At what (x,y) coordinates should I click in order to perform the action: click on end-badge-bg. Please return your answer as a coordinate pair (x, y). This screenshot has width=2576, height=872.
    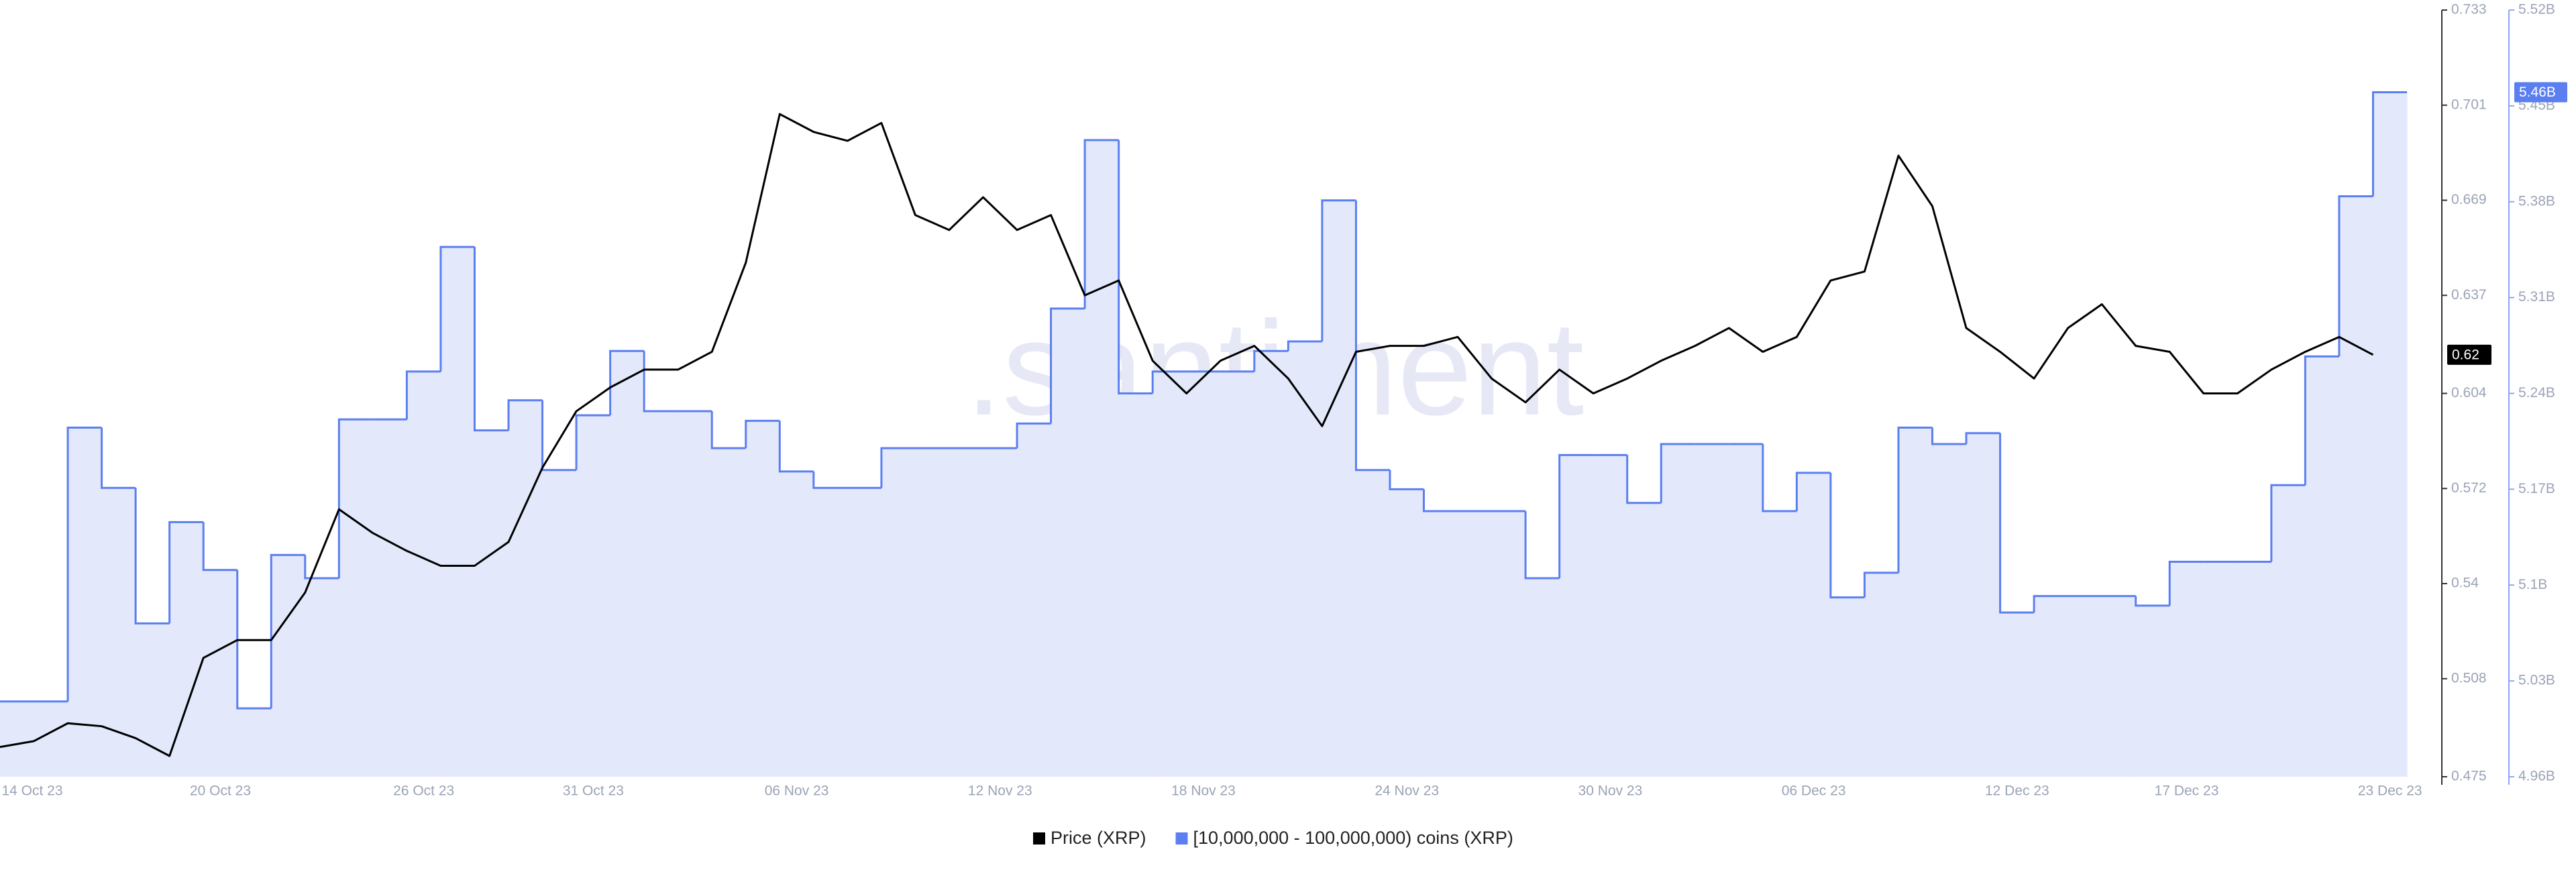
    Looking at the image, I should click on (2540, 93).